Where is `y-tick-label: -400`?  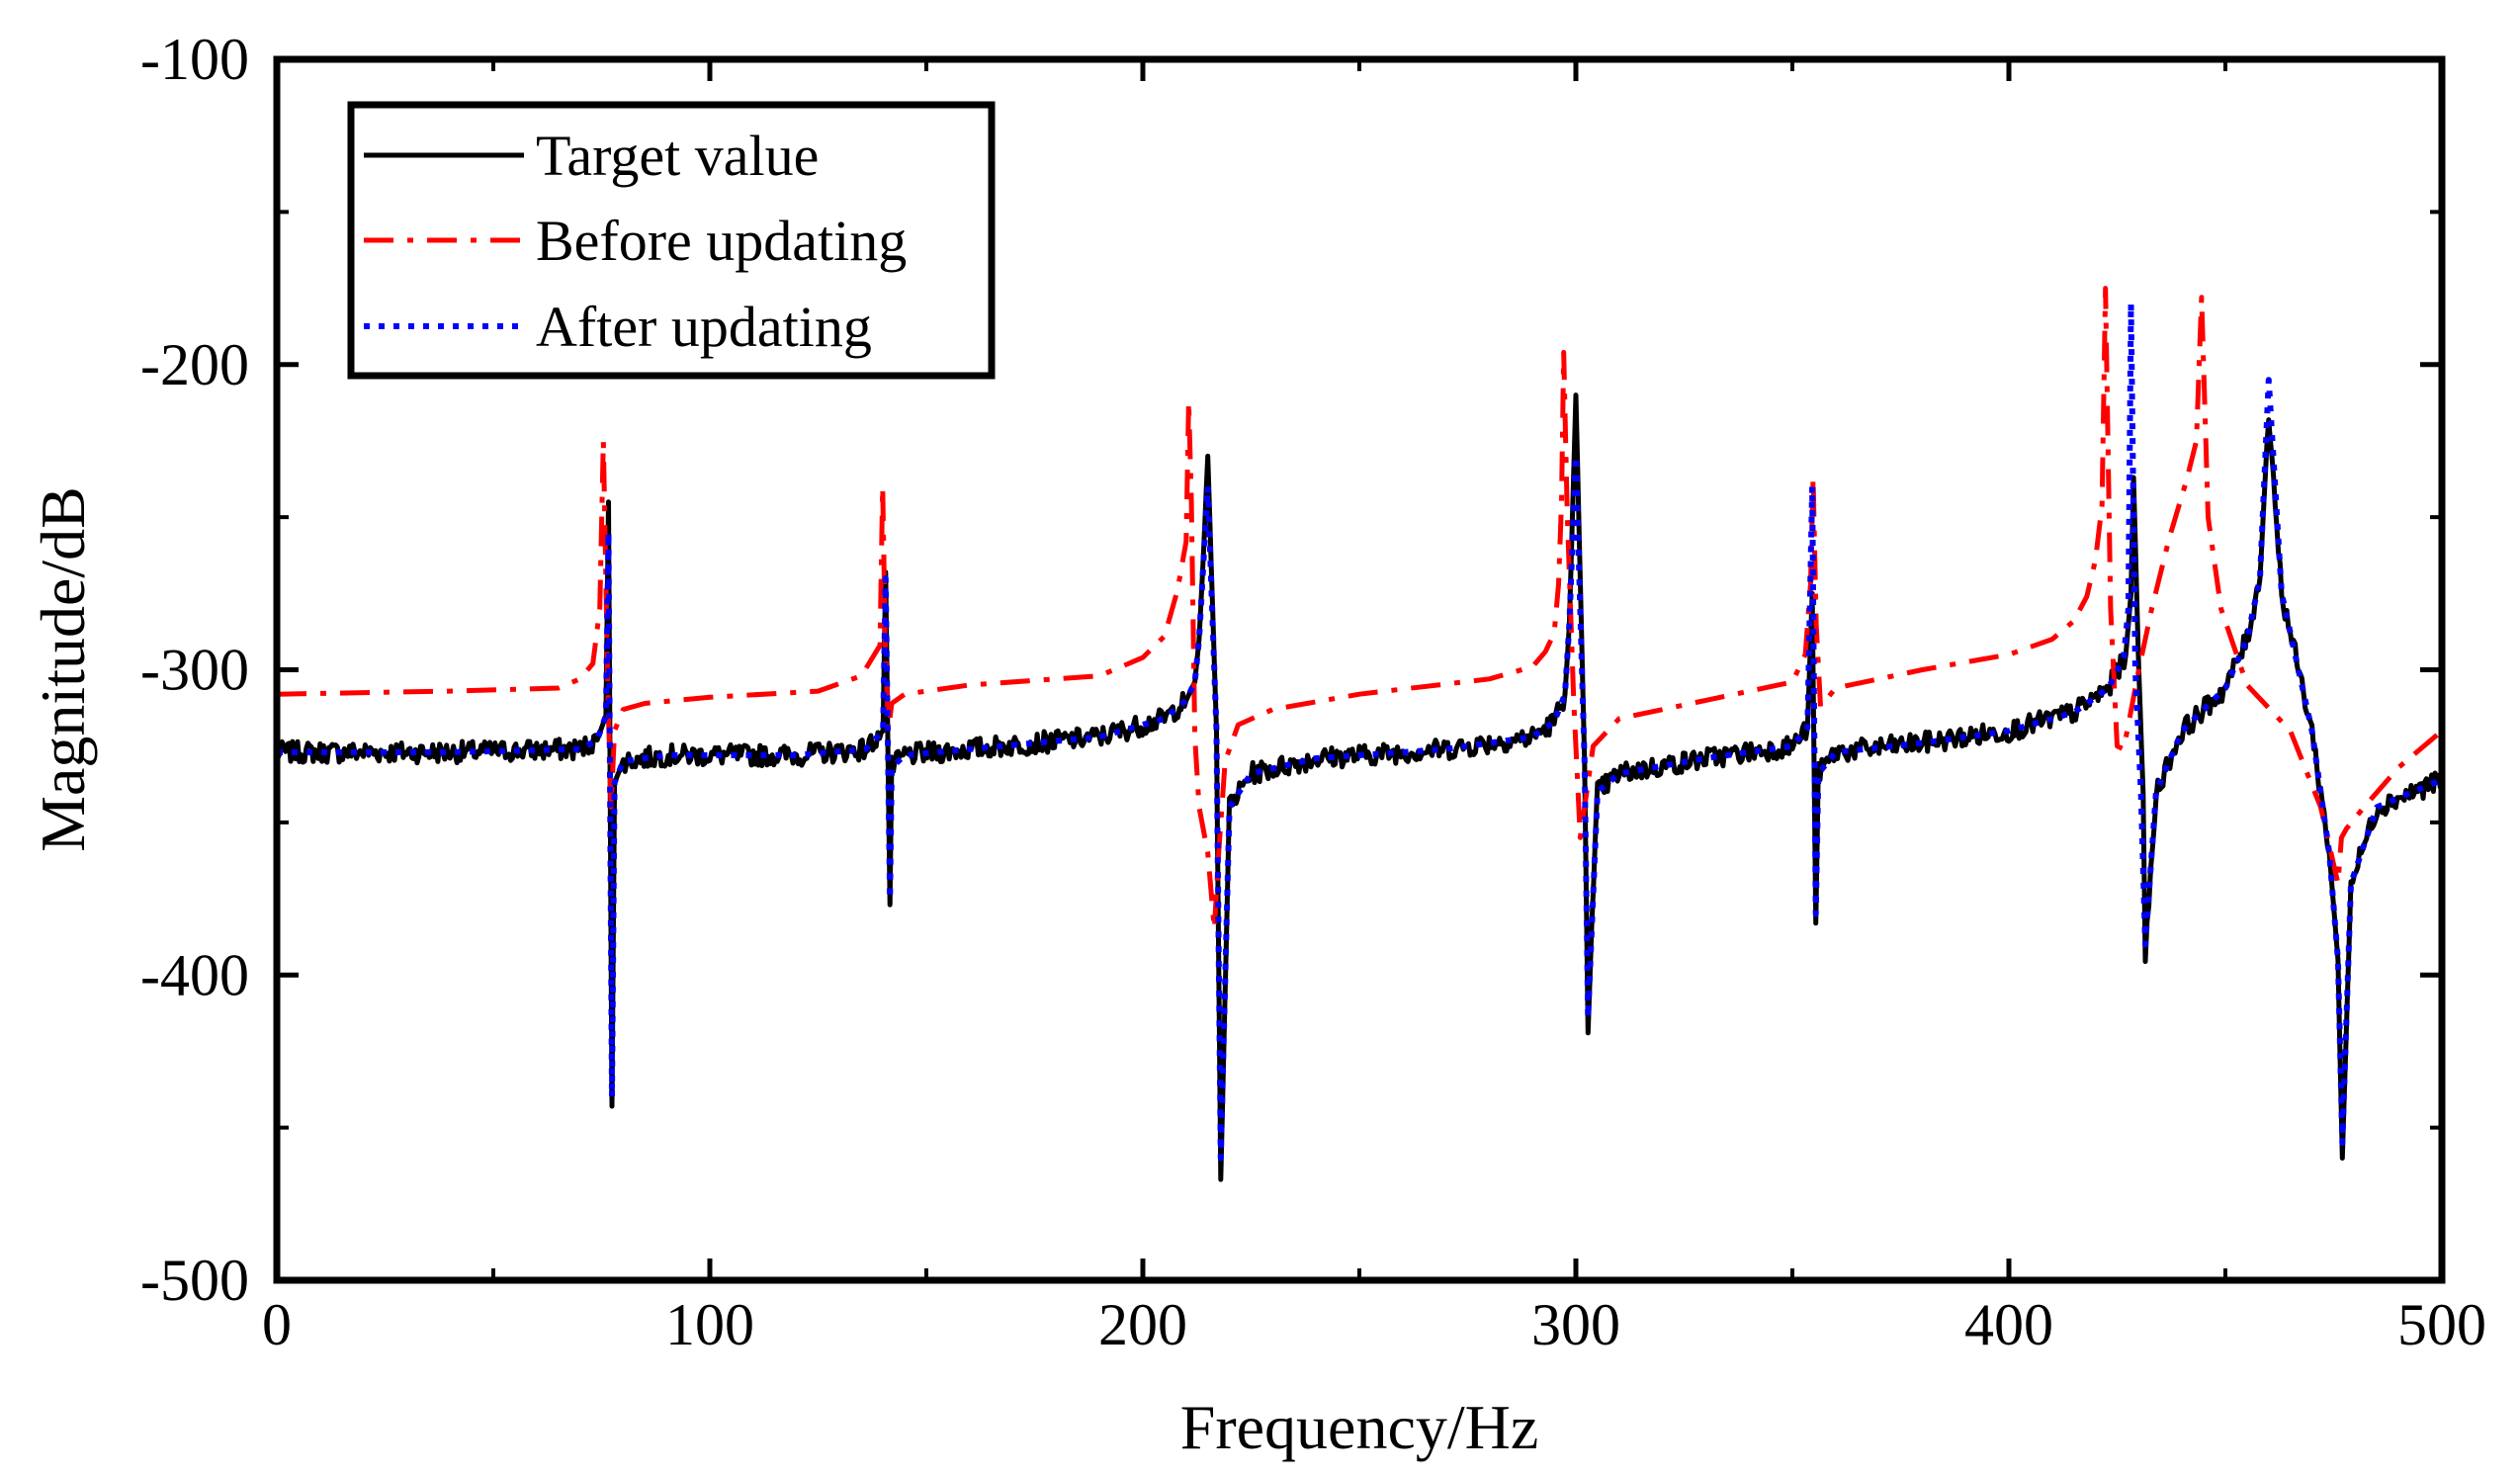 y-tick-label: -400 is located at coordinates (194, 974).